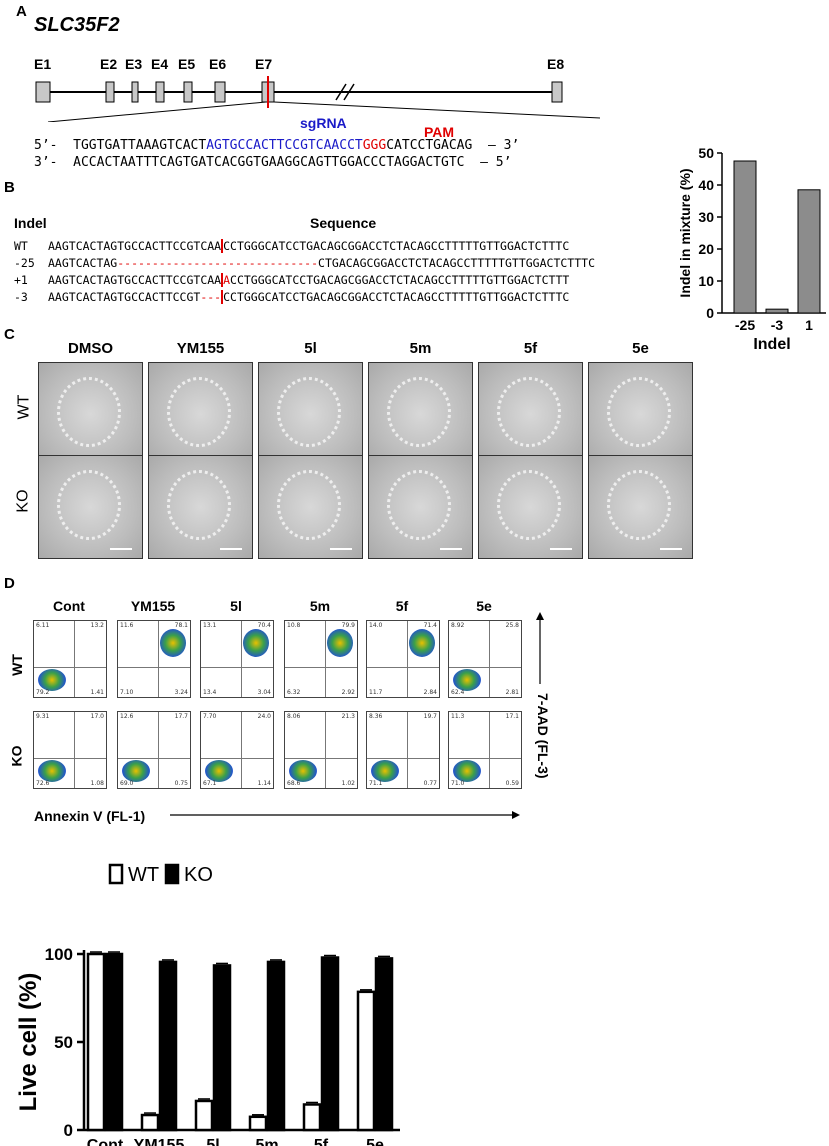 The width and height of the screenshot is (829, 1146). I want to click on flow-column-header: 5e, so click(484, 606).